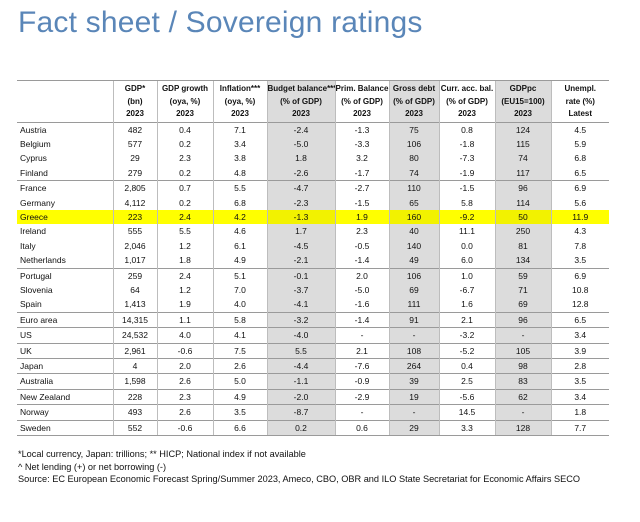  I want to click on country-name: France, so click(65, 188).